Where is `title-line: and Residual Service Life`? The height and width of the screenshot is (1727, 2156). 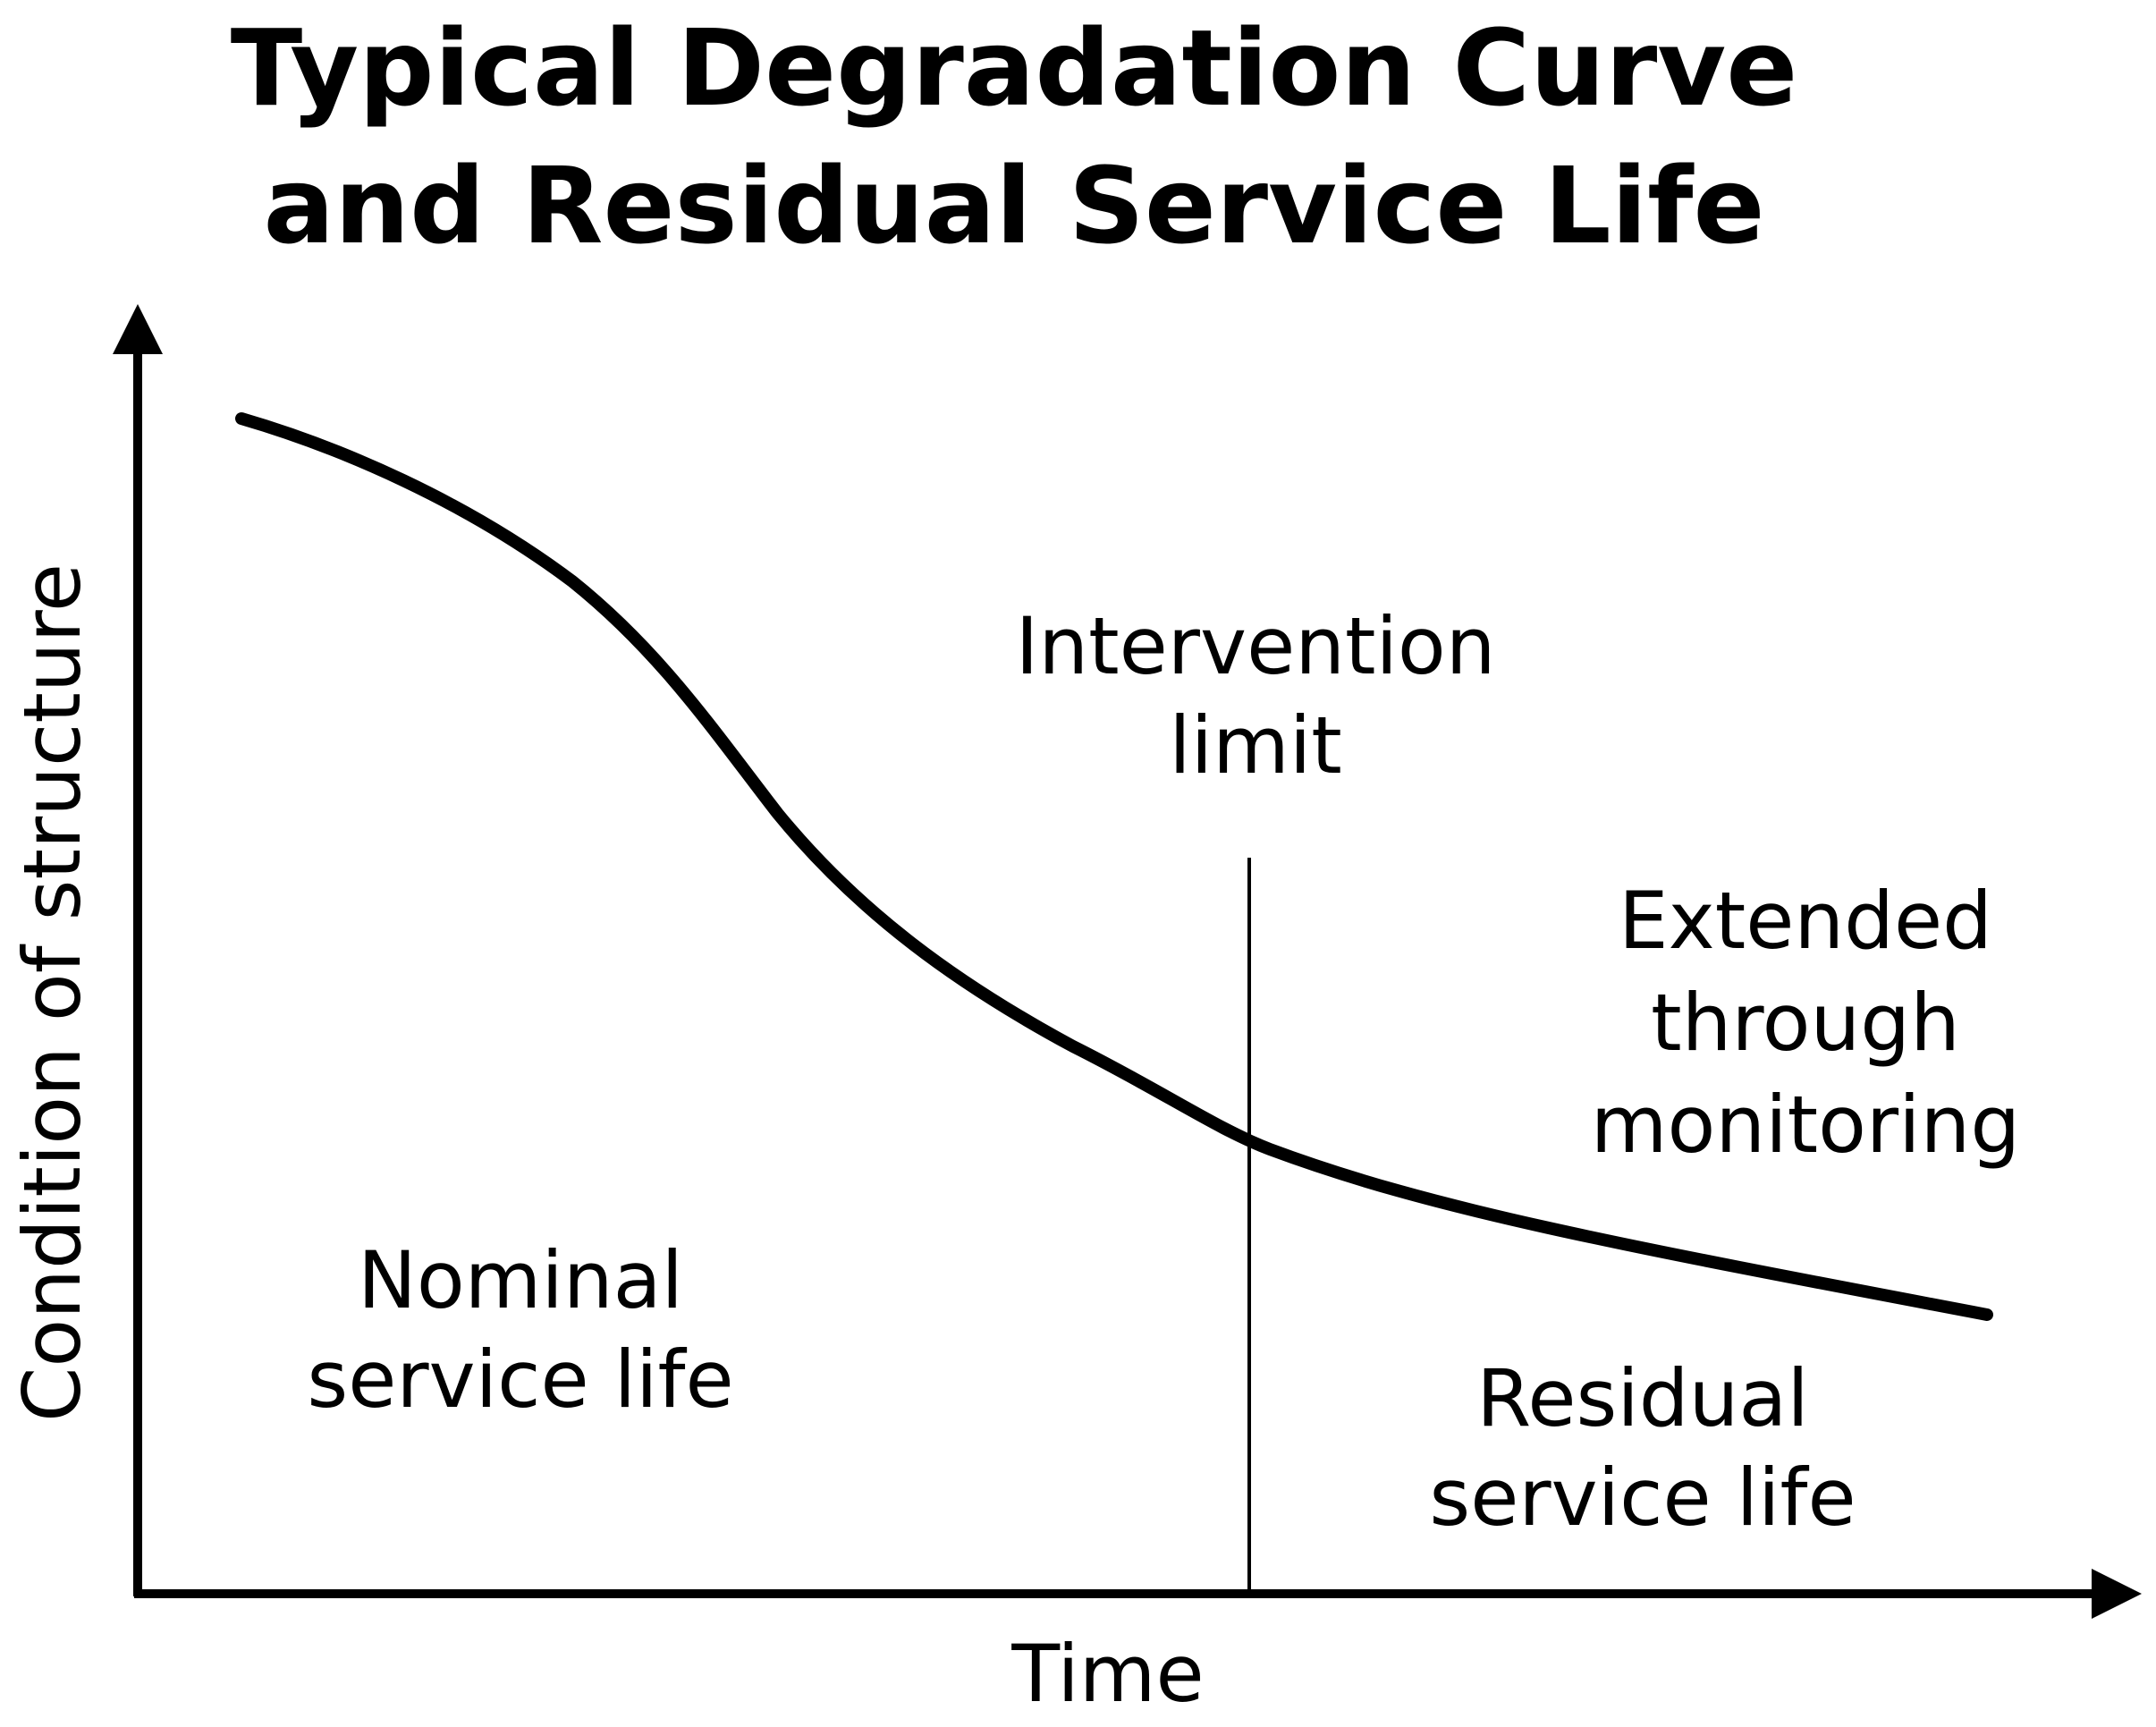
title-line: and Residual Service Life is located at coordinates (1013, 205).